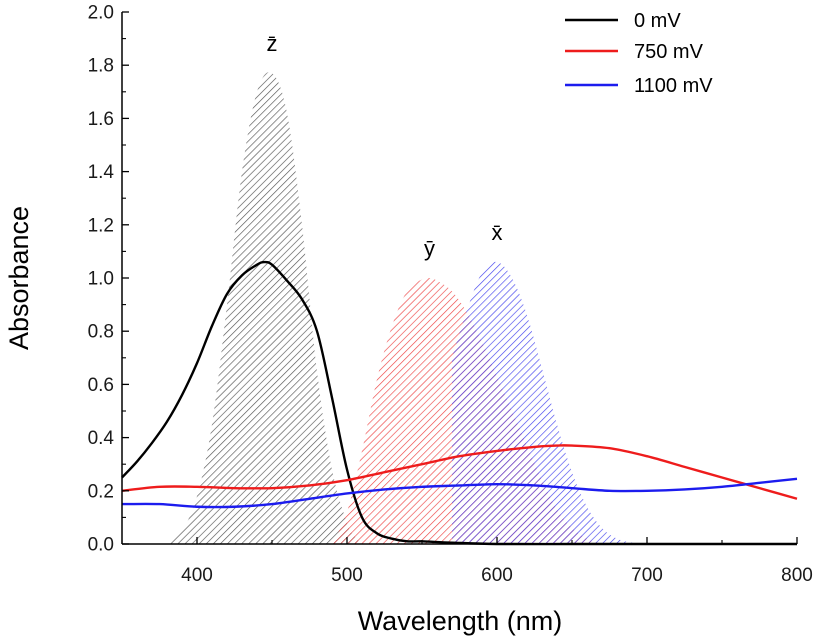 The height and width of the screenshot is (642, 819). Describe the element at coordinates (272, 43) in the screenshot. I see `cmf-label-z-bar: z̄` at that location.